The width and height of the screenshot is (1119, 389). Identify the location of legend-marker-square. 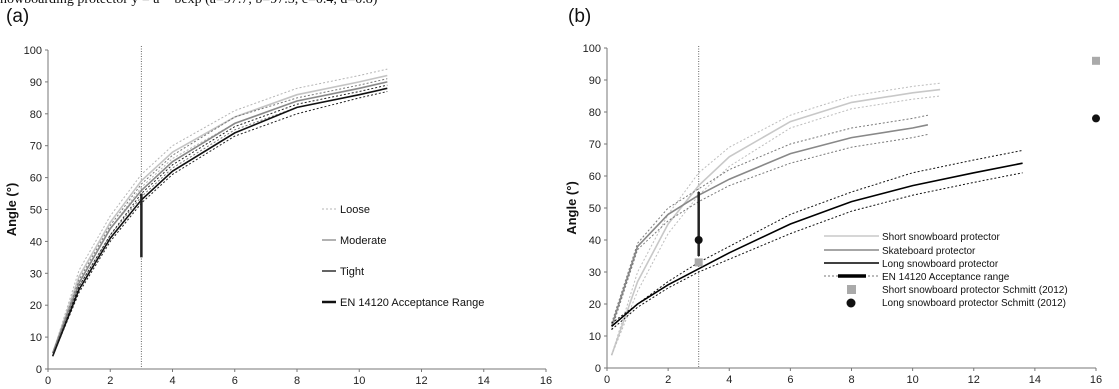
(851, 289).